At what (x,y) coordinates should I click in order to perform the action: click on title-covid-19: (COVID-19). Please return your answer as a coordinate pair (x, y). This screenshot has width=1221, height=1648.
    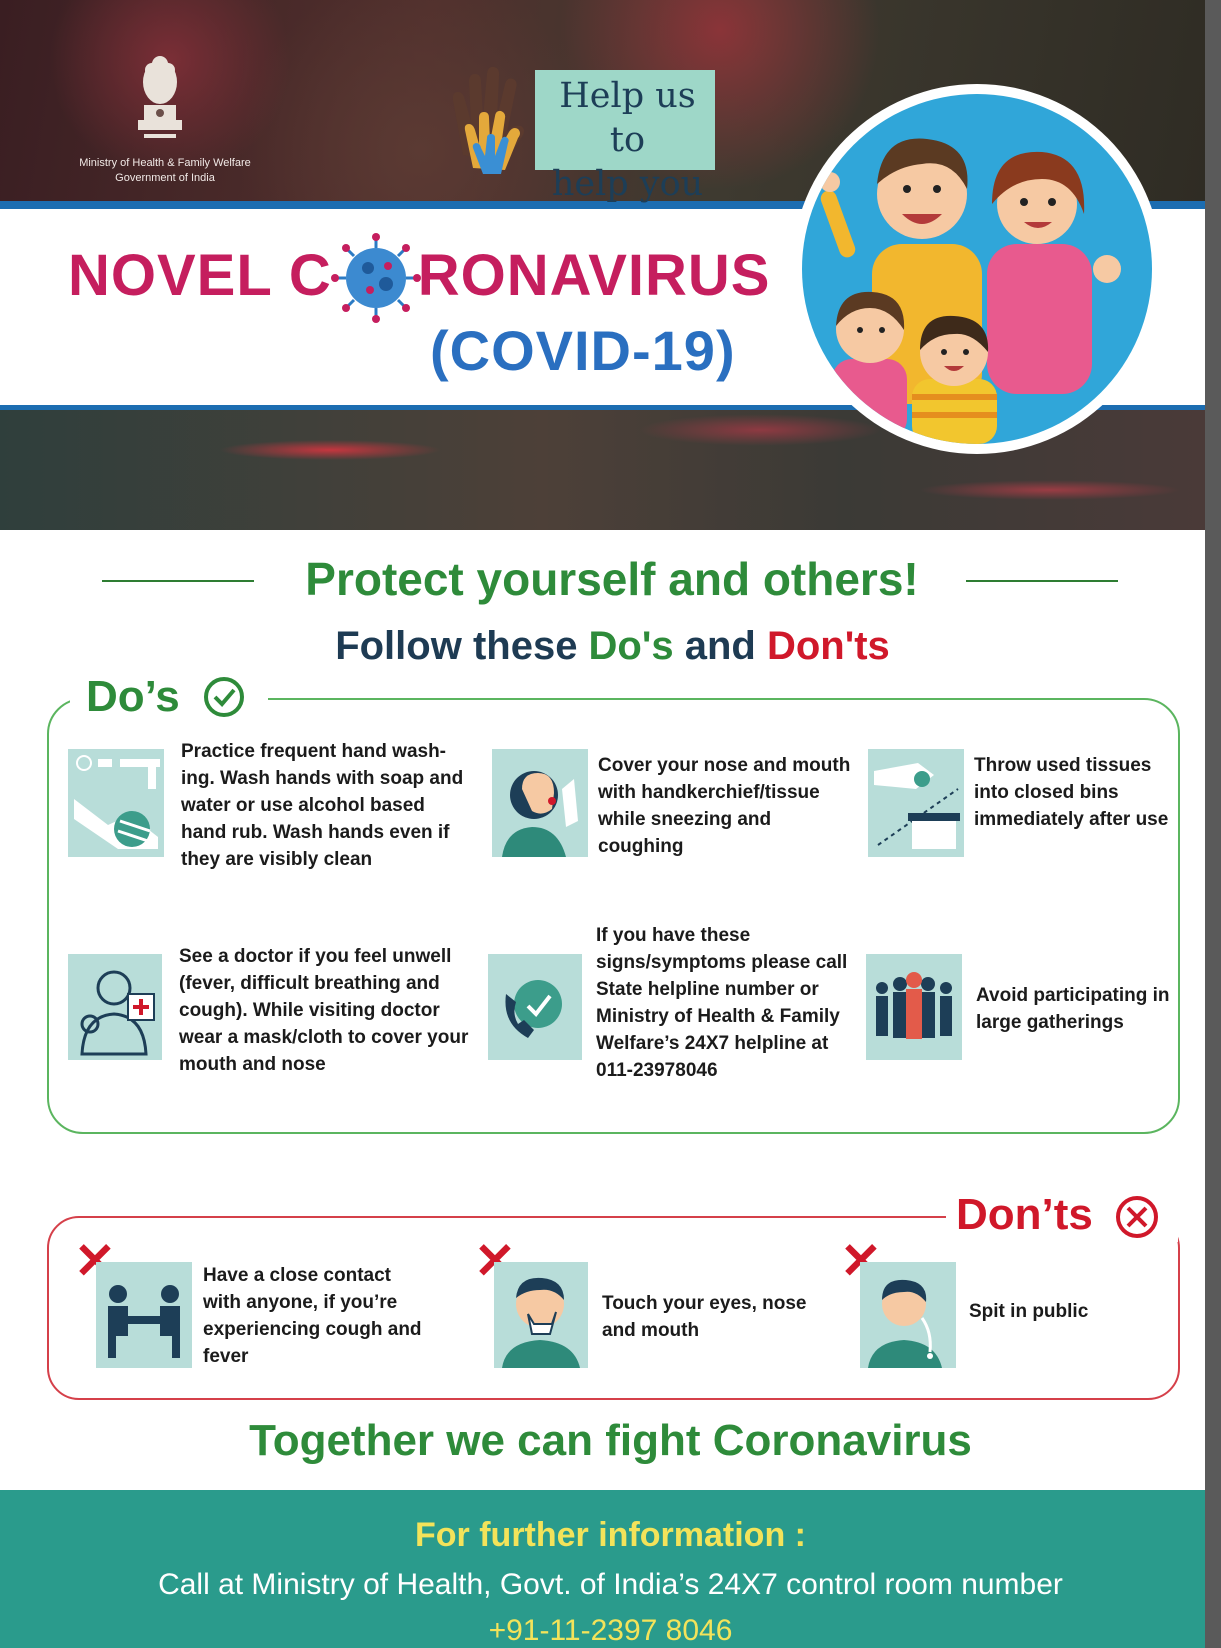
    Looking at the image, I should click on (583, 350).